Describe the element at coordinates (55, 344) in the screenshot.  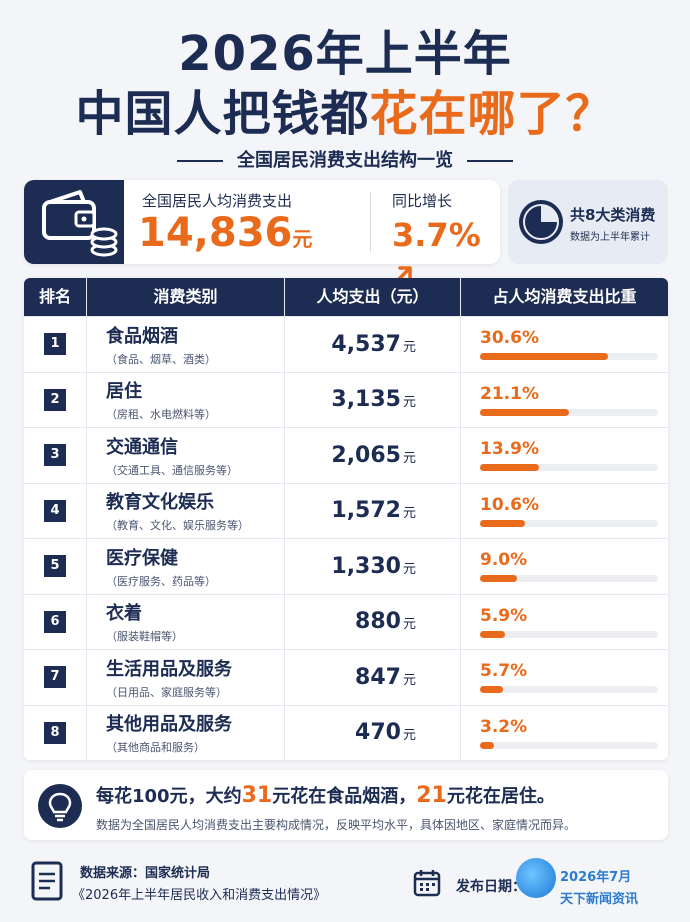
I see `rank-cell: 1` at that location.